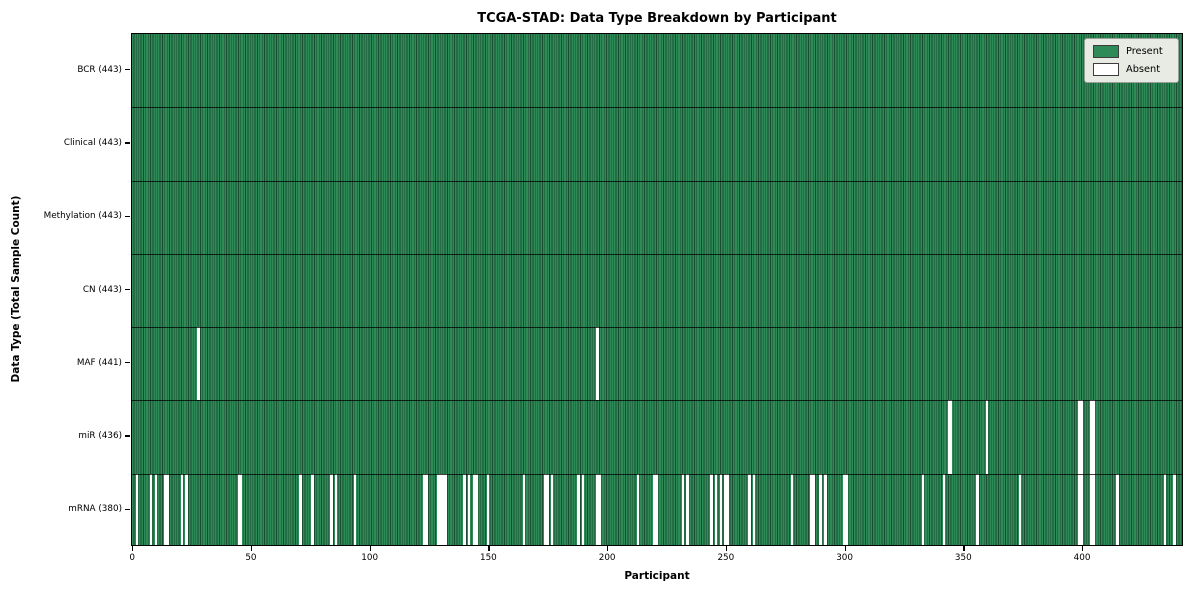 Image resolution: width=1200 pixels, height=600 pixels. What do you see at coordinates (92, 142) in the screenshot?
I see `ytick-label-clinical: Clinical (443)` at bounding box center [92, 142].